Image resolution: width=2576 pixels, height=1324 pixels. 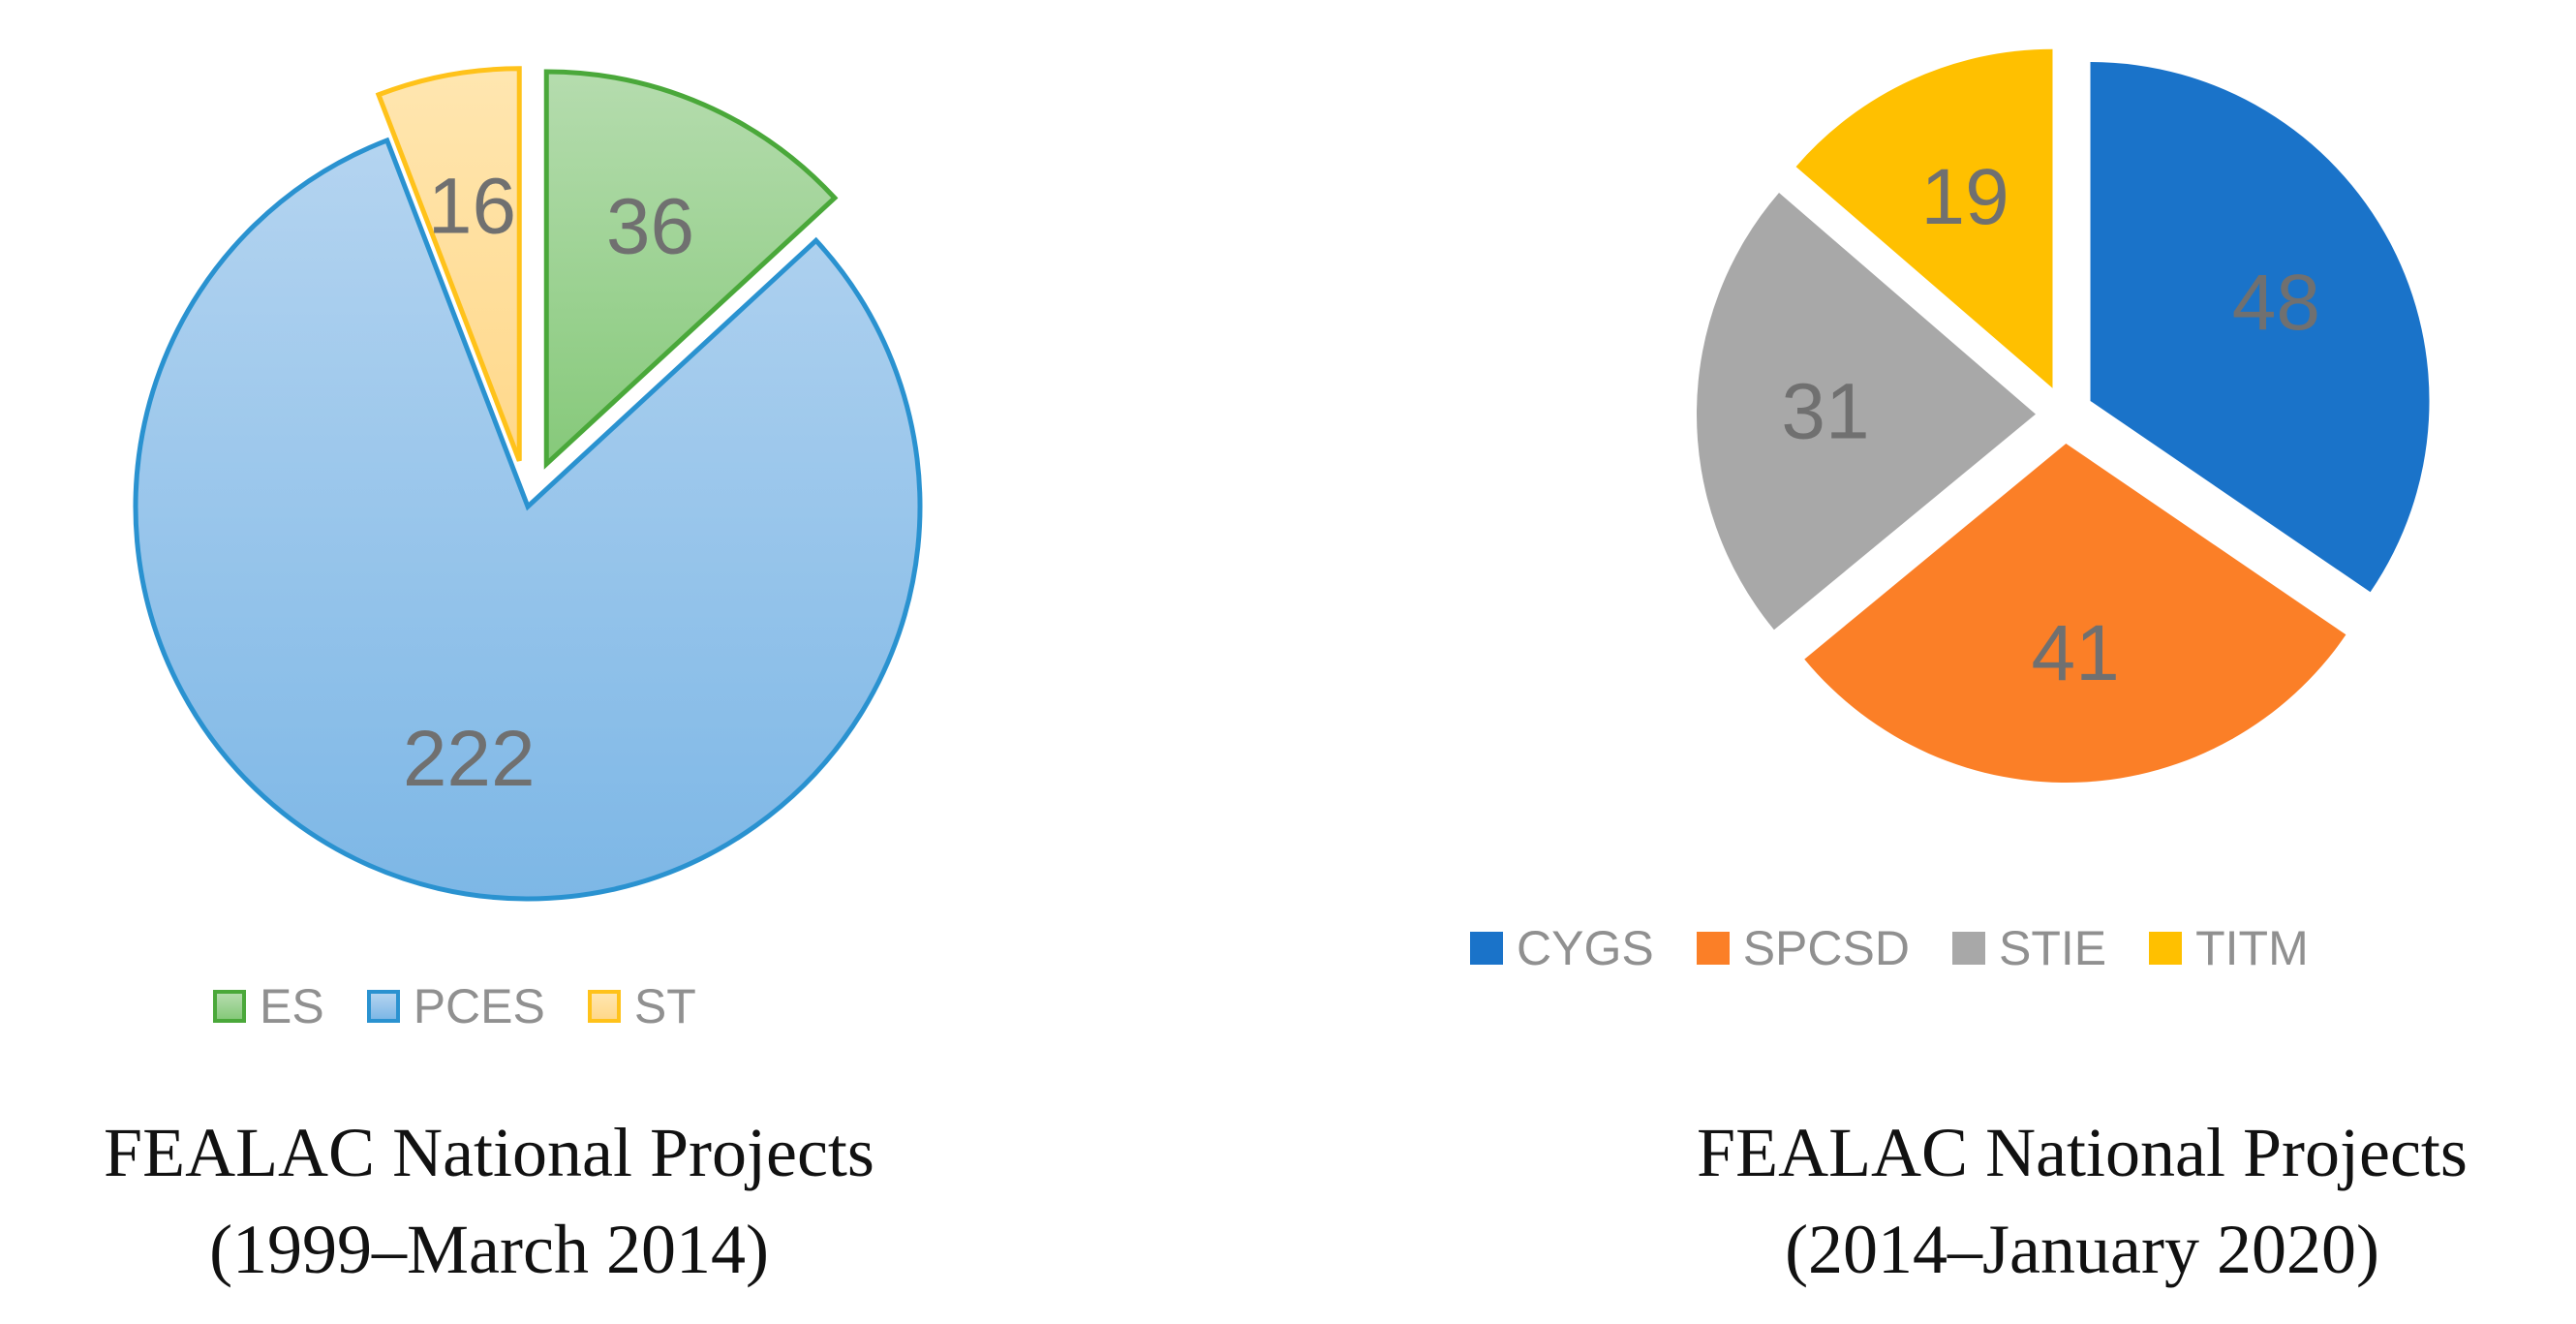 What do you see at coordinates (1826, 948) in the screenshot?
I see `legend-label-spcsd: SPCSD` at bounding box center [1826, 948].